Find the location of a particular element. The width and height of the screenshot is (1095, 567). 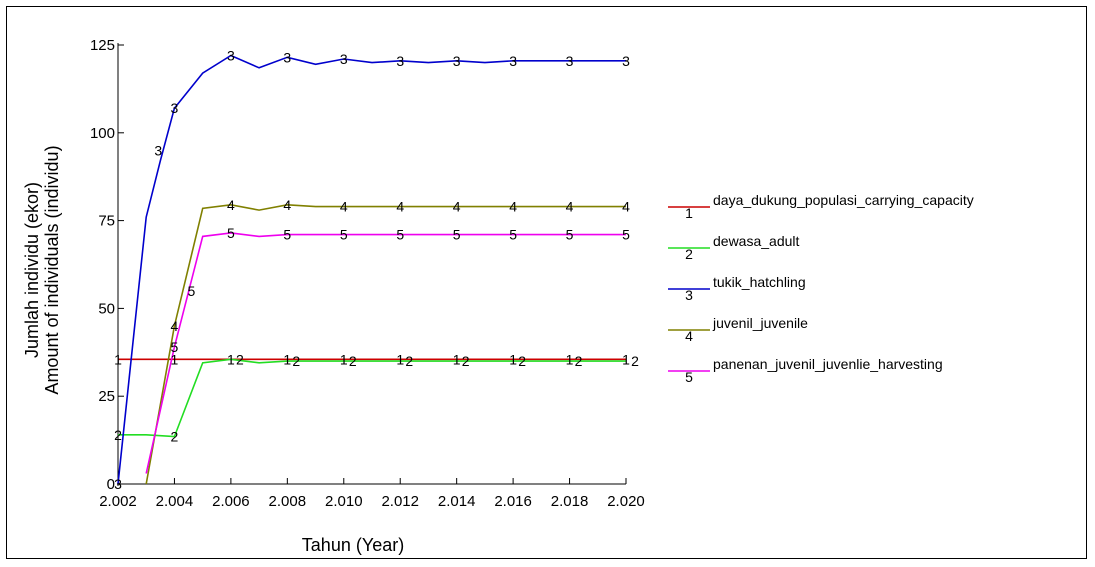

x-tick-label: 2.018 is located at coordinates (570, 501).